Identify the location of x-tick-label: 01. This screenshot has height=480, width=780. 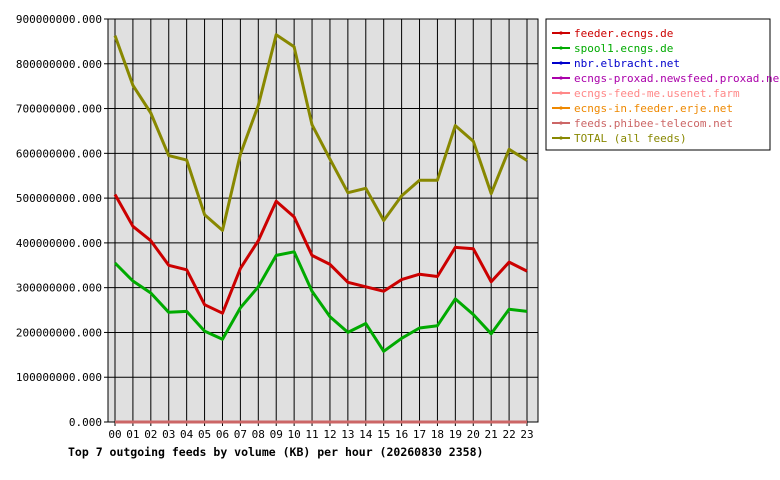
(132, 434).